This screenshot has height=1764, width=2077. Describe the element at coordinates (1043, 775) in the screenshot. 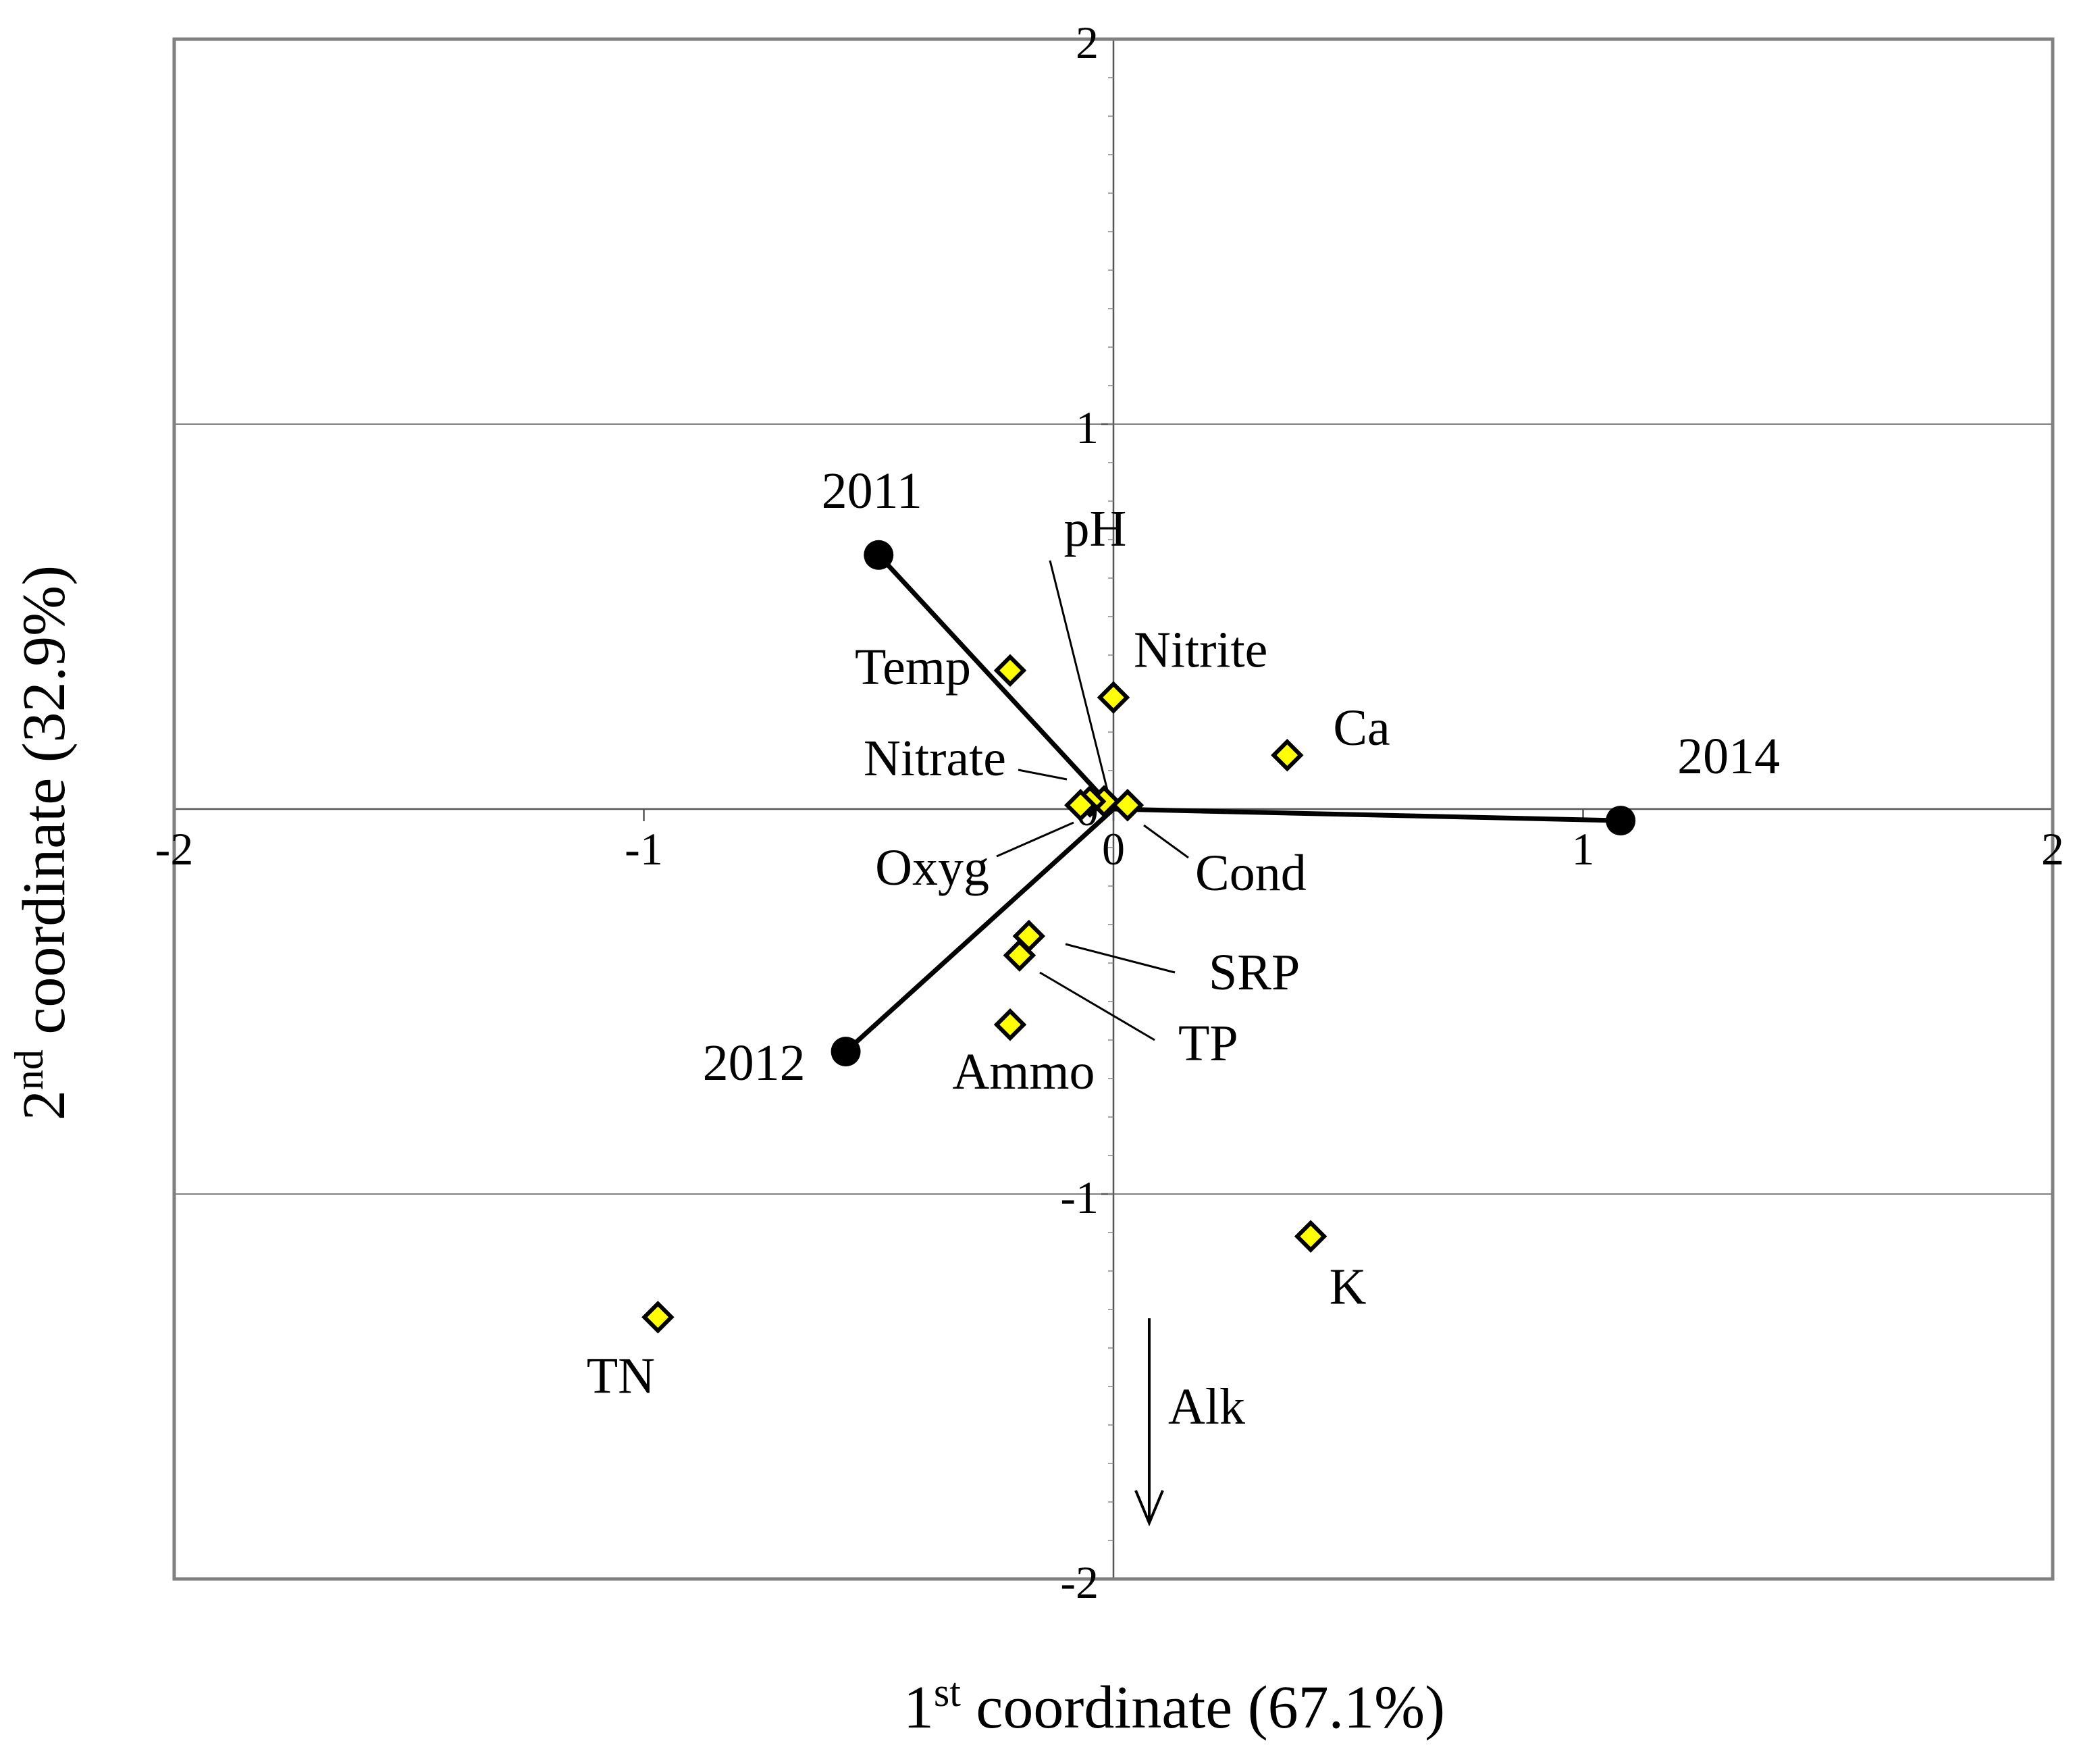

I see `leader-line-nitrate` at that location.